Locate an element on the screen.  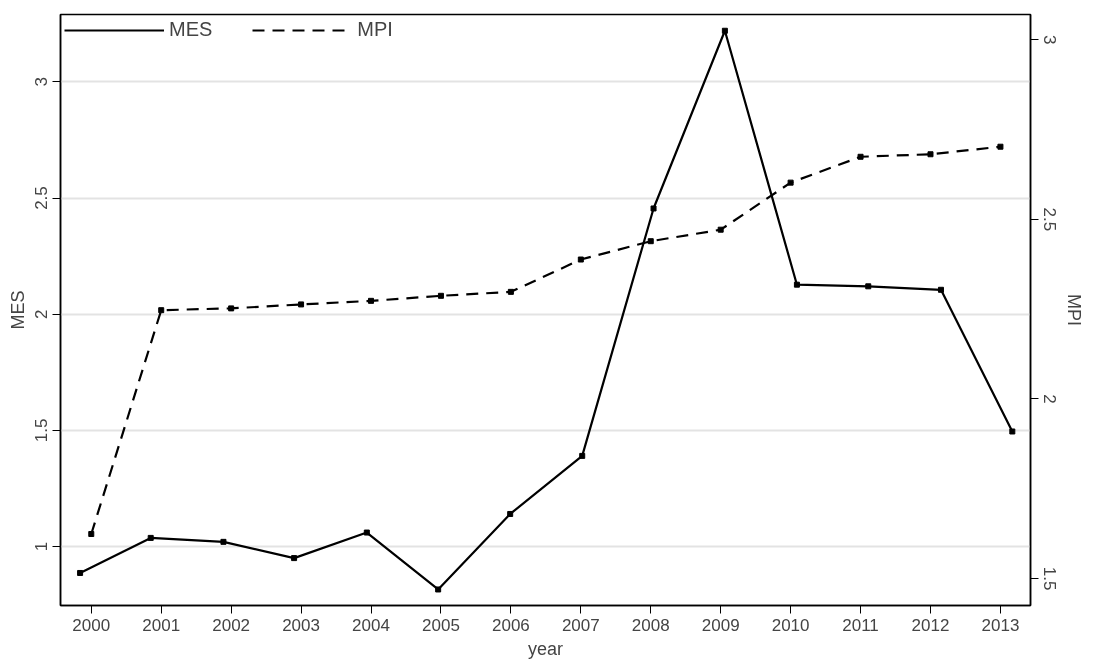
legend-label: MES is located at coordinates (191, 29).